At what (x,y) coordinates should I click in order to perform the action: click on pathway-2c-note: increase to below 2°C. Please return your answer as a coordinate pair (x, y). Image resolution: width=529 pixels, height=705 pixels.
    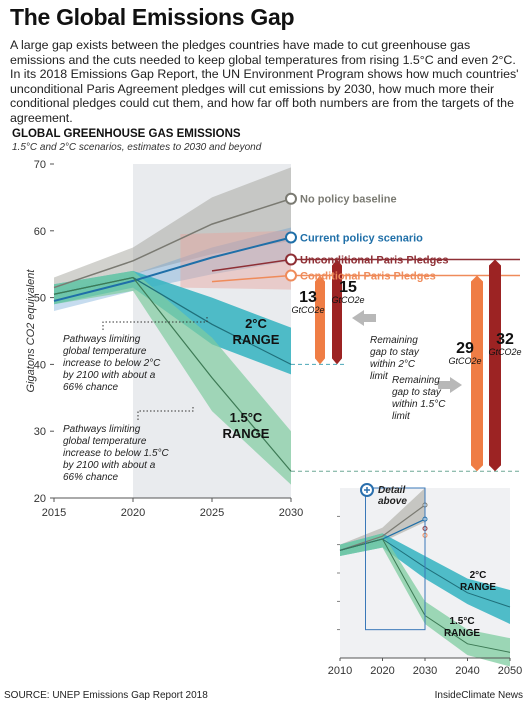
    Looking at the image, I should click on (112, 363).